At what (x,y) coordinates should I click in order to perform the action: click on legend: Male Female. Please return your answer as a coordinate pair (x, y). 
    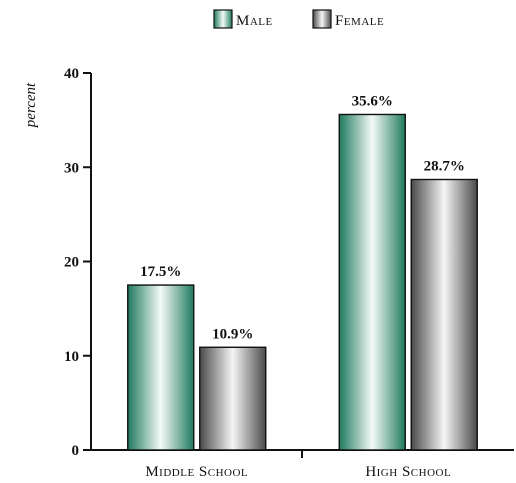
    Looking at the image, I should click on (298, 19).